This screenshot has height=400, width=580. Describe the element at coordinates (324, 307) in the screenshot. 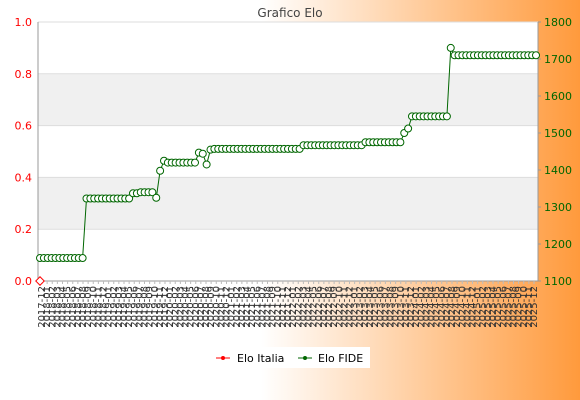

I see `x-tick-label: 2022-07` at that location.